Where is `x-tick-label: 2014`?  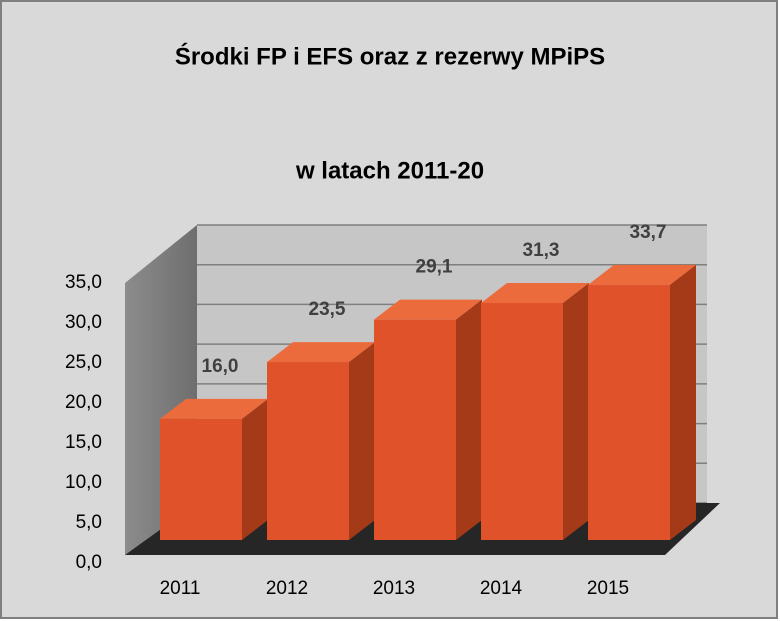
x-tick-label: 2014 is located at coordinates (501, 588).